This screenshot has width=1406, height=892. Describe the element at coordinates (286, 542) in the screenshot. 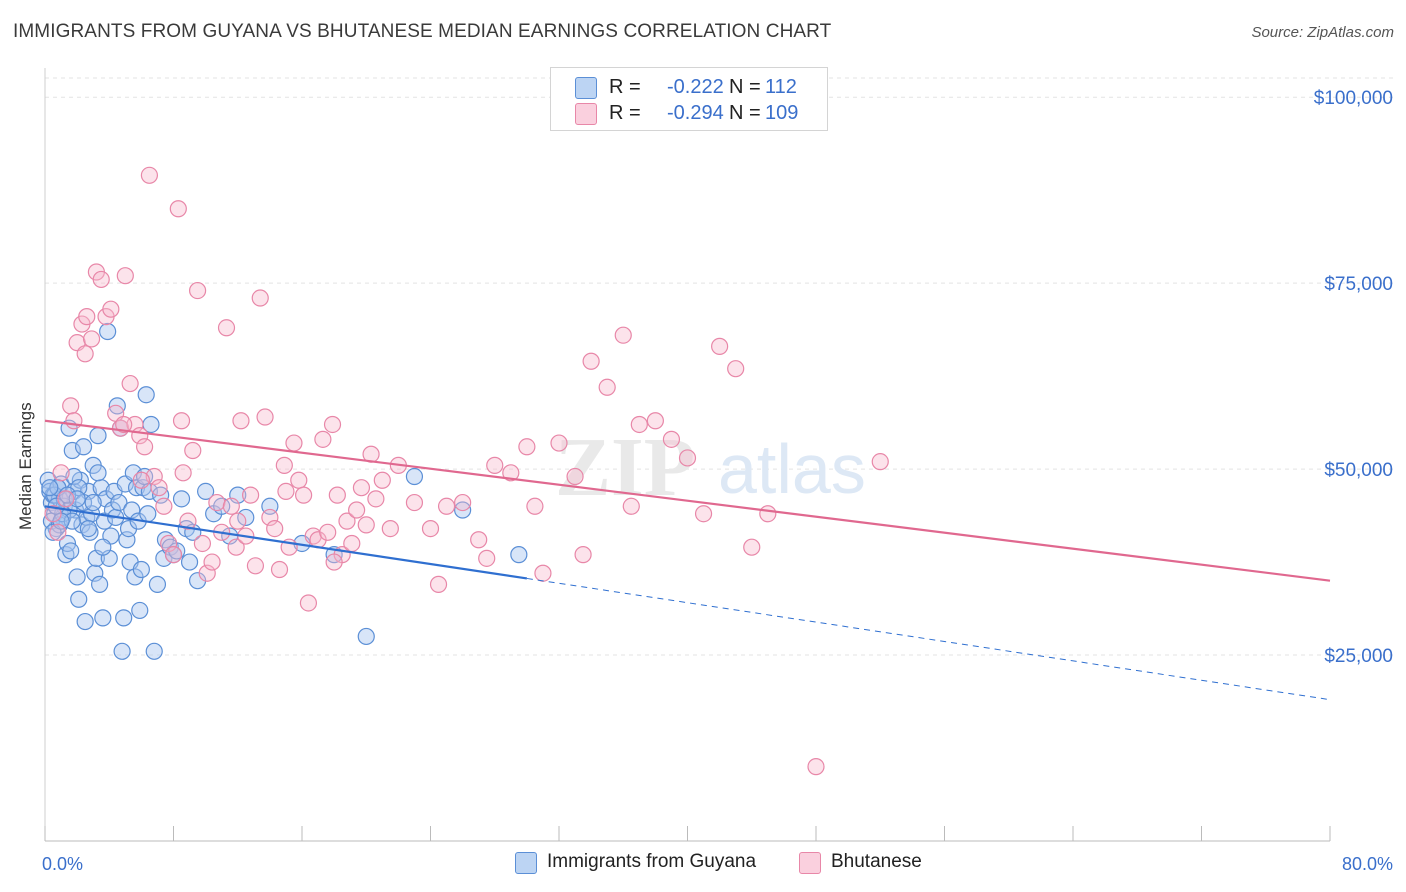

I see `trend-line-guyana` at that location.